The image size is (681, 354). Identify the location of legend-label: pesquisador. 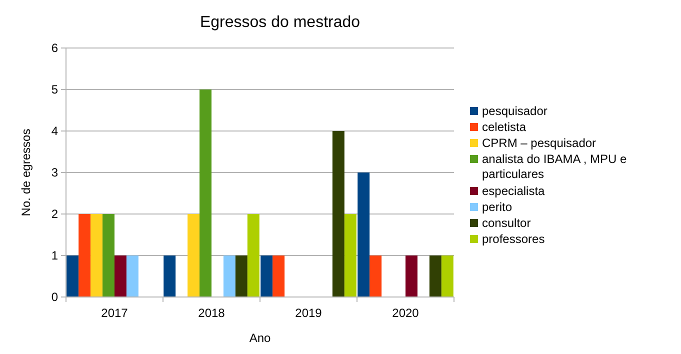
(515, 111).